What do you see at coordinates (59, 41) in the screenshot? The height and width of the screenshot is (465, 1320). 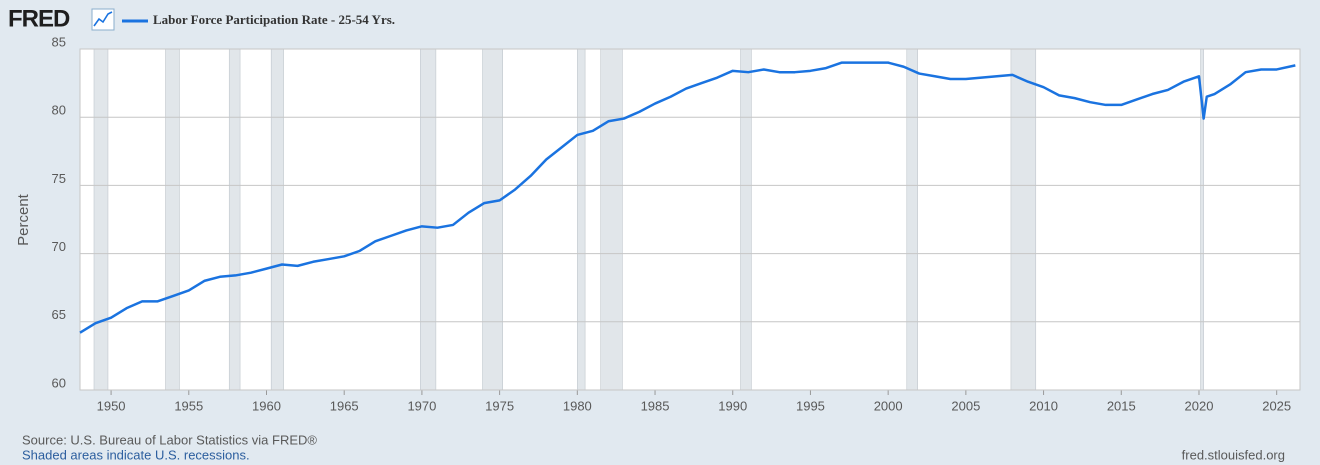 I see `y-tick-label: 85` at bounding box center [59, 41].